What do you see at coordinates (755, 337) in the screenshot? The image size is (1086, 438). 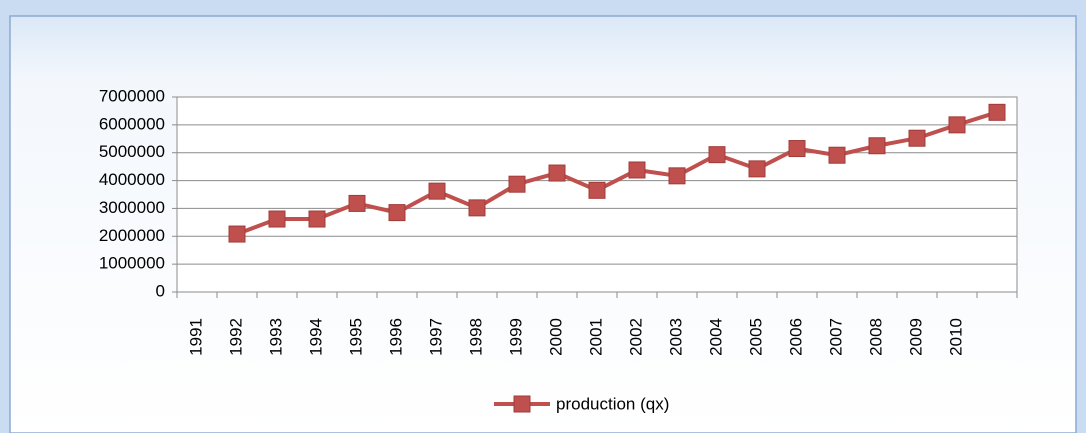 I see `x-tick-label: 2005` at bounding box center [755, 337].